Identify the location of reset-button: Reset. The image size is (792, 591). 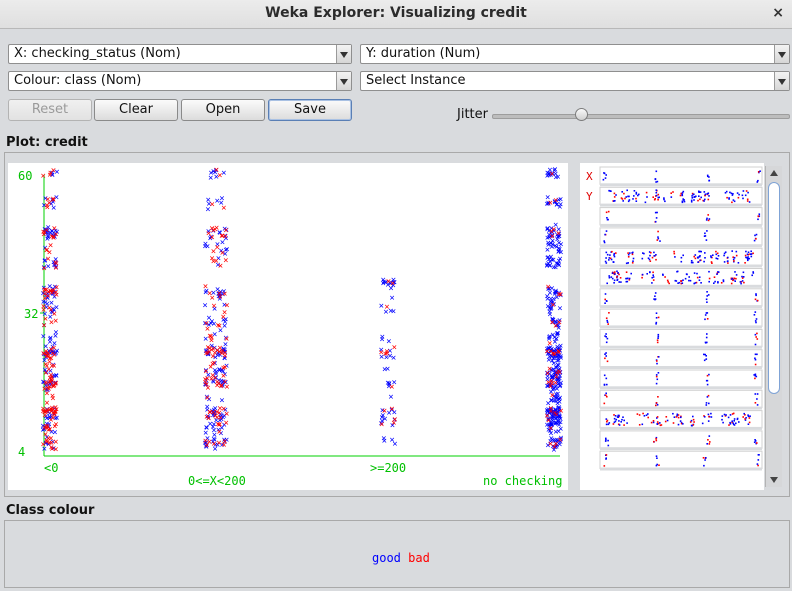
(50, 110).